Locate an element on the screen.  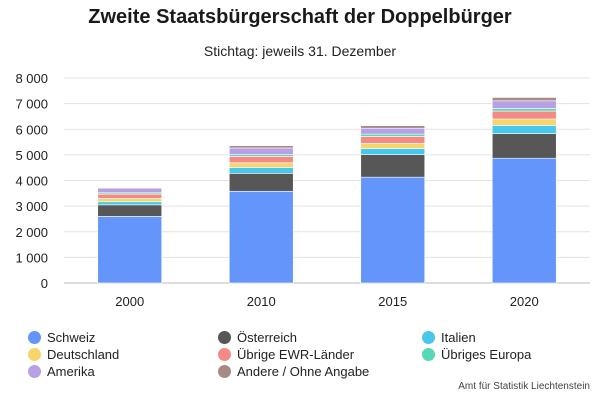
legend-item: Schweiz is located at coordinates (61, 337).